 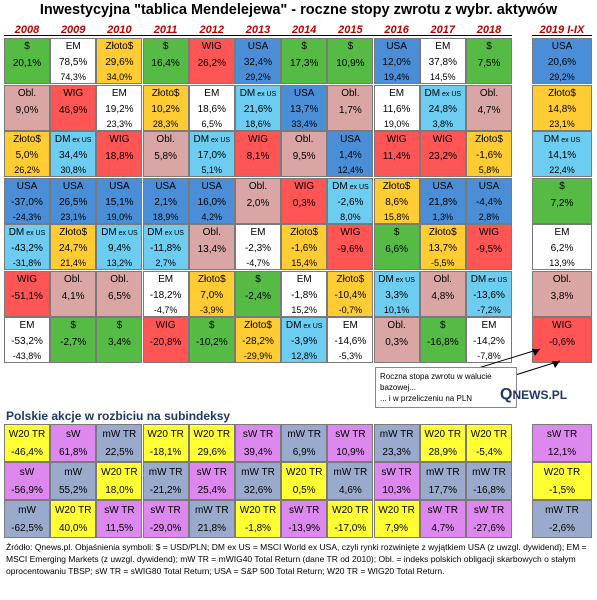 What do you see at coordinates (489, 356) in the screenshot?
I see `return-pln: -7,8%` at bounding box center [489, 356].